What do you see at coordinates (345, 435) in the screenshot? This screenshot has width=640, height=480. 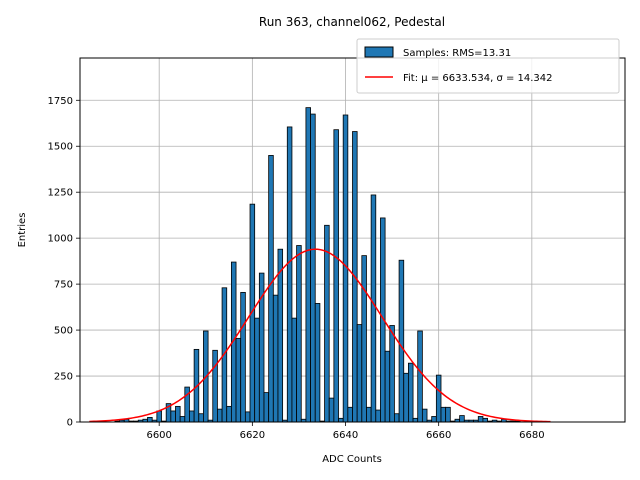 I see `x-tick-label: 6640` at bounding box center [345, 435].